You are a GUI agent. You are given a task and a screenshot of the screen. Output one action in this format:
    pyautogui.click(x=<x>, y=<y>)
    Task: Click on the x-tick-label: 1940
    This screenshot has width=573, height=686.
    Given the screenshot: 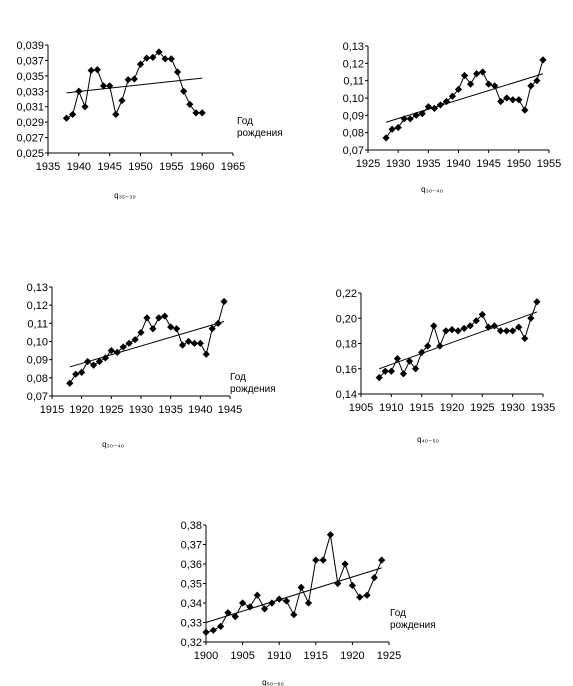 What is the action you would take?
    pyautogui.click(x=200, y=410)
    